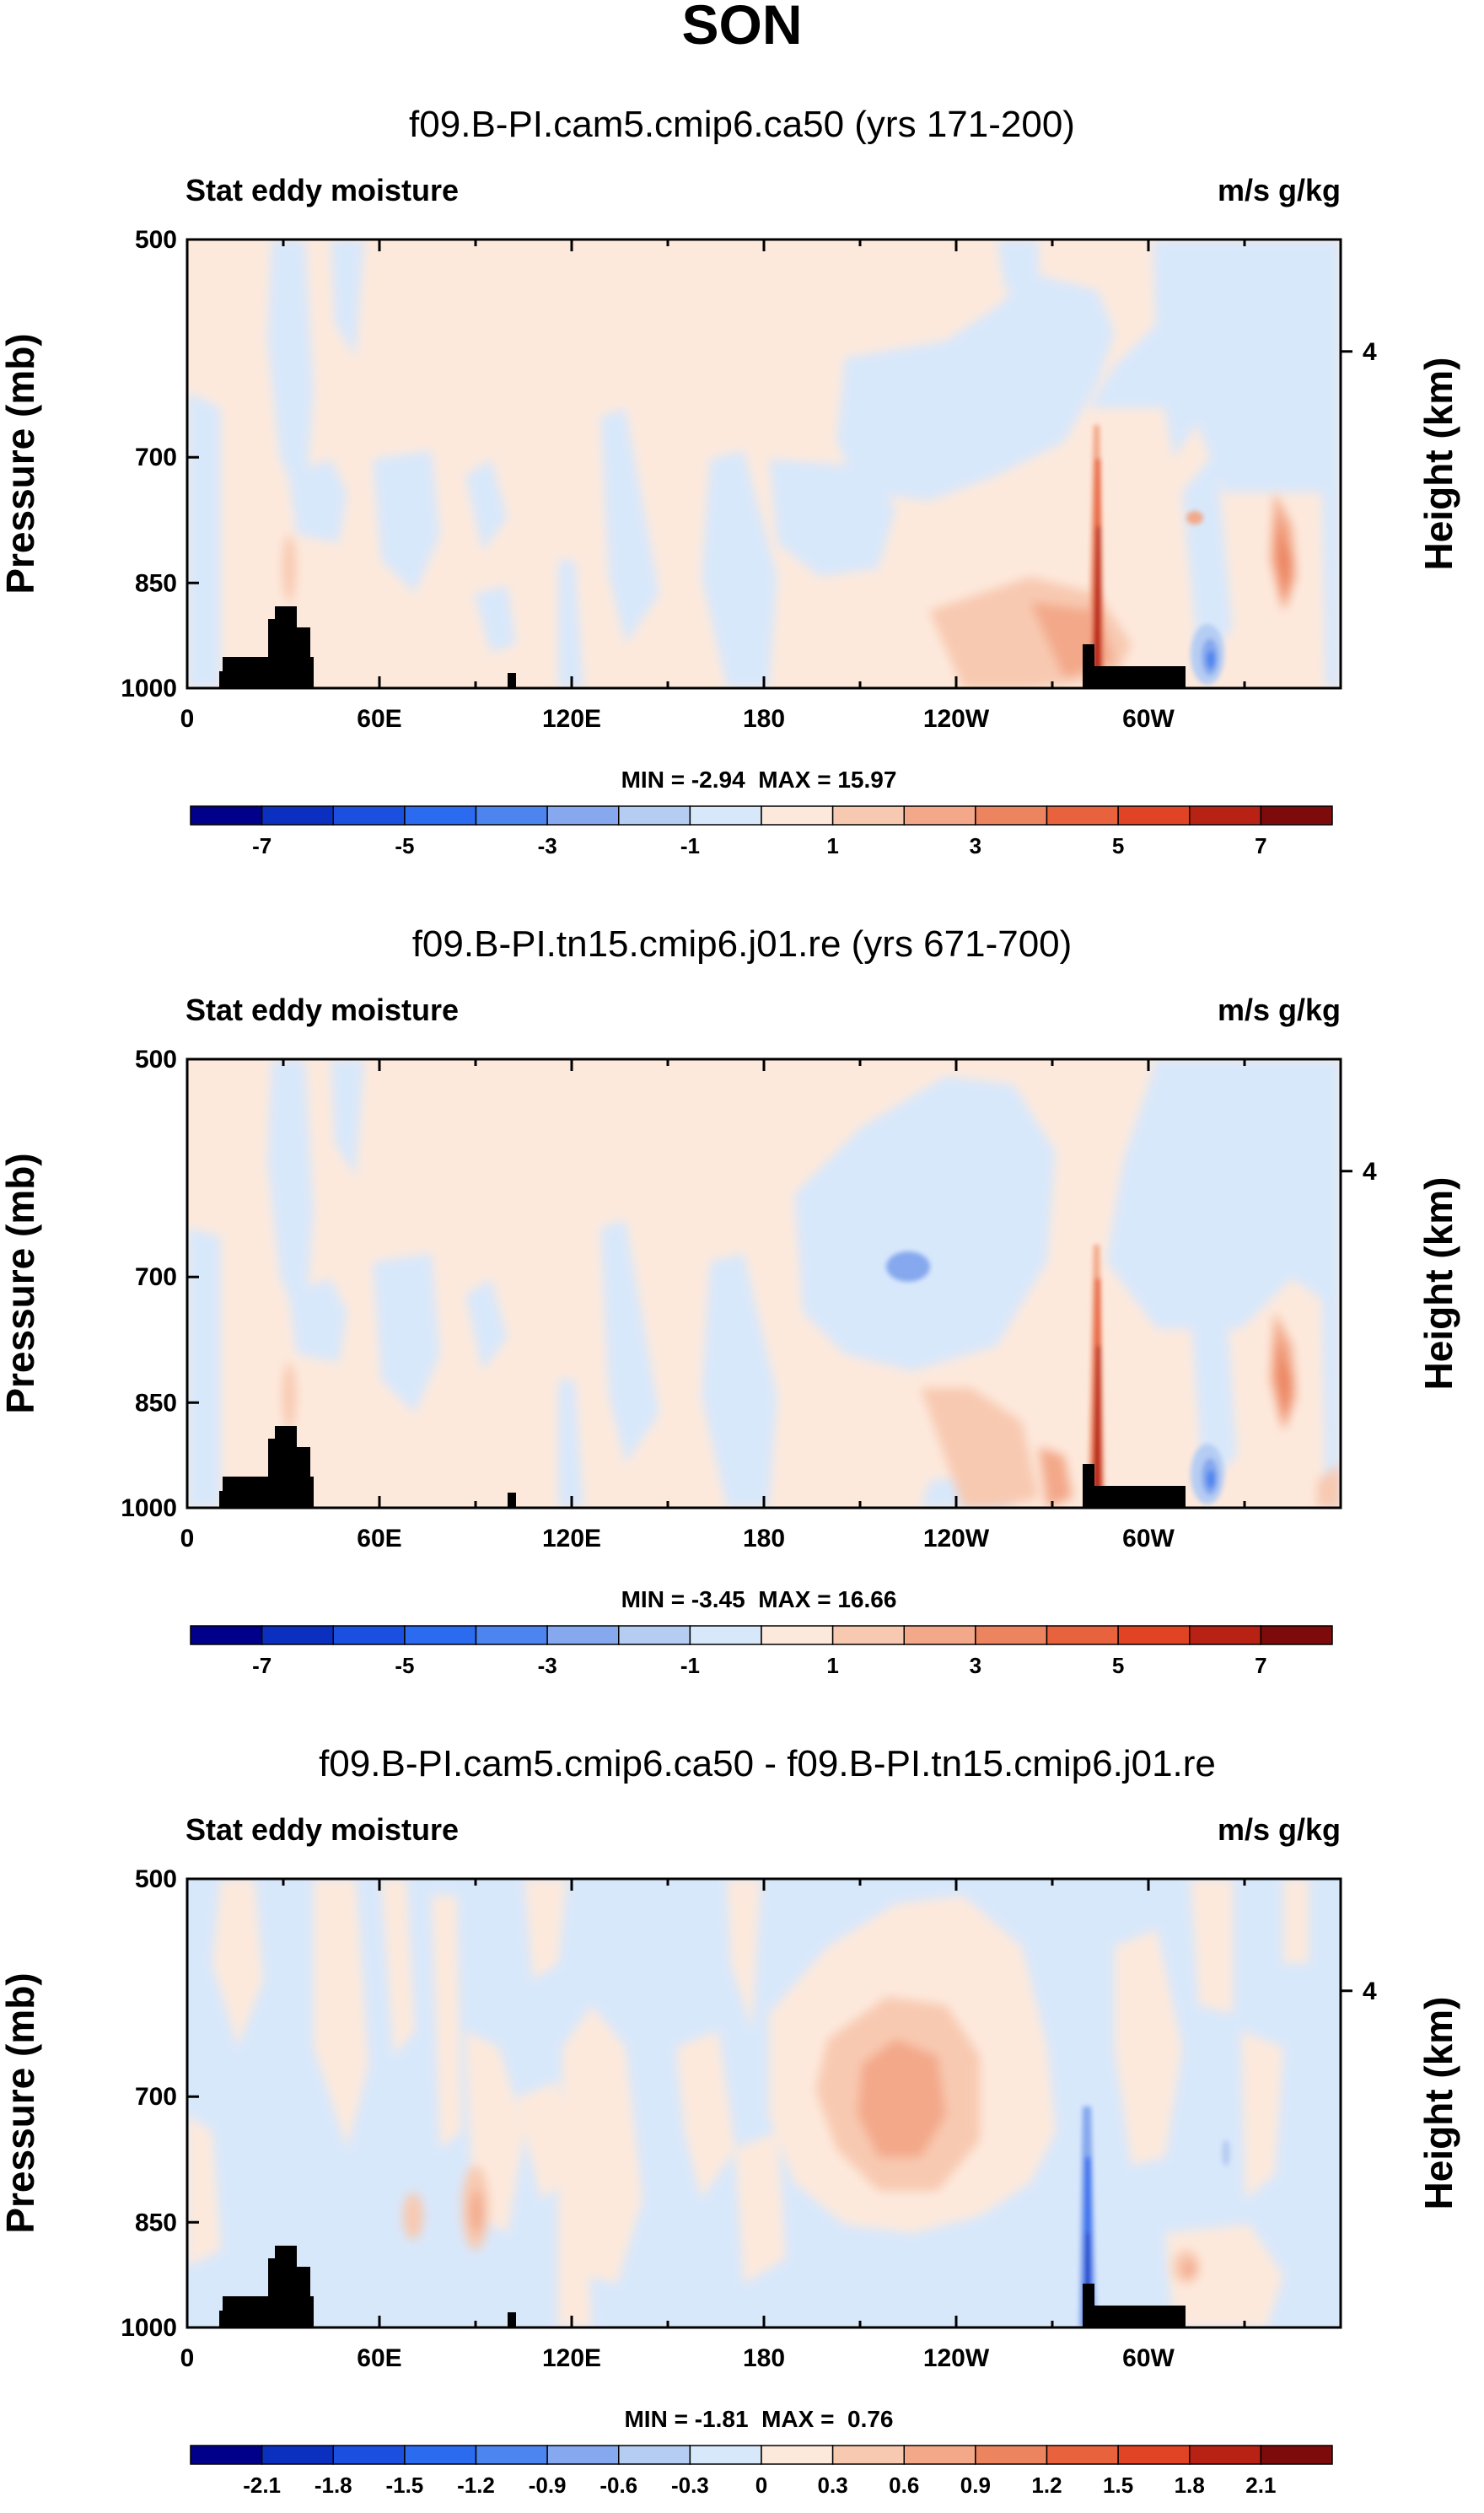  I want to click on panel-3-ytick-label: 500, so click(156, 1879).